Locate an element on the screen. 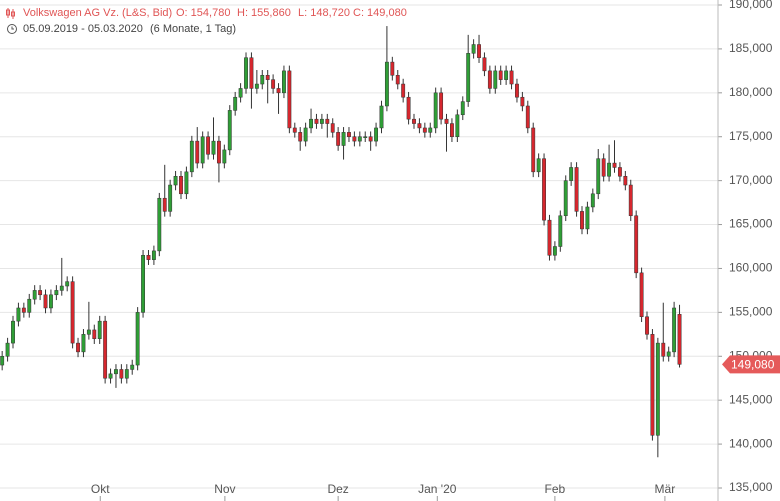 The image size is (780, 501). x-tick-label: Jan '20 is located at coordinates (437, 489).